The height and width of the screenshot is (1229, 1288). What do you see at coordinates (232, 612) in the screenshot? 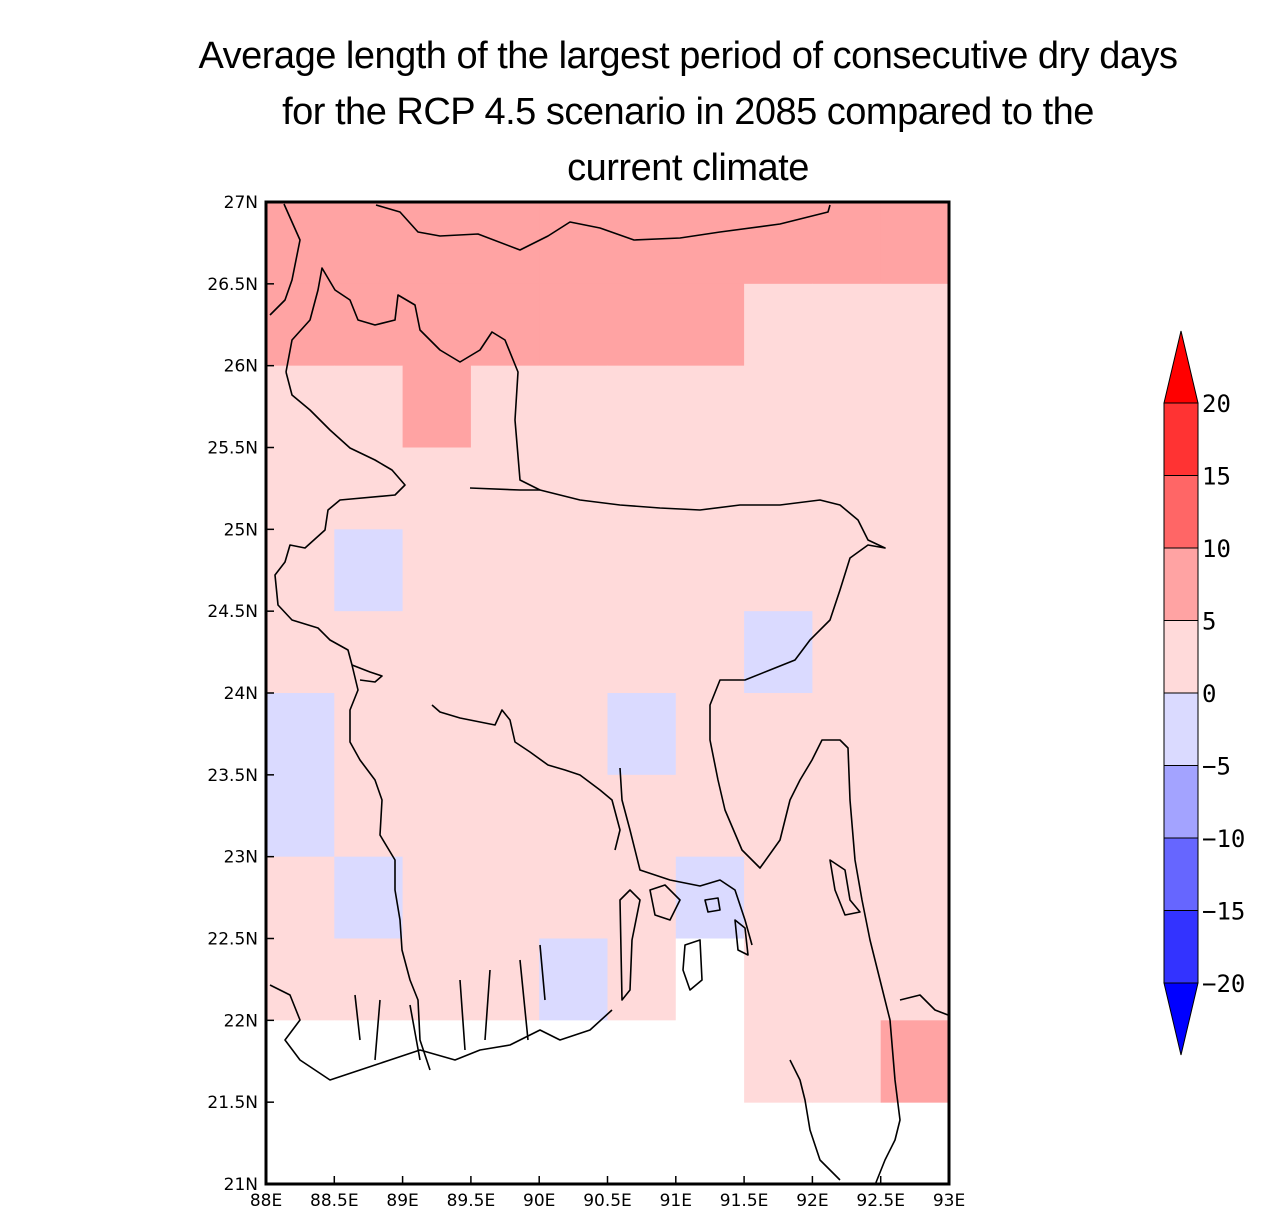
I see `y-tick-label: 24.5N` at bounding box center [232, 612].